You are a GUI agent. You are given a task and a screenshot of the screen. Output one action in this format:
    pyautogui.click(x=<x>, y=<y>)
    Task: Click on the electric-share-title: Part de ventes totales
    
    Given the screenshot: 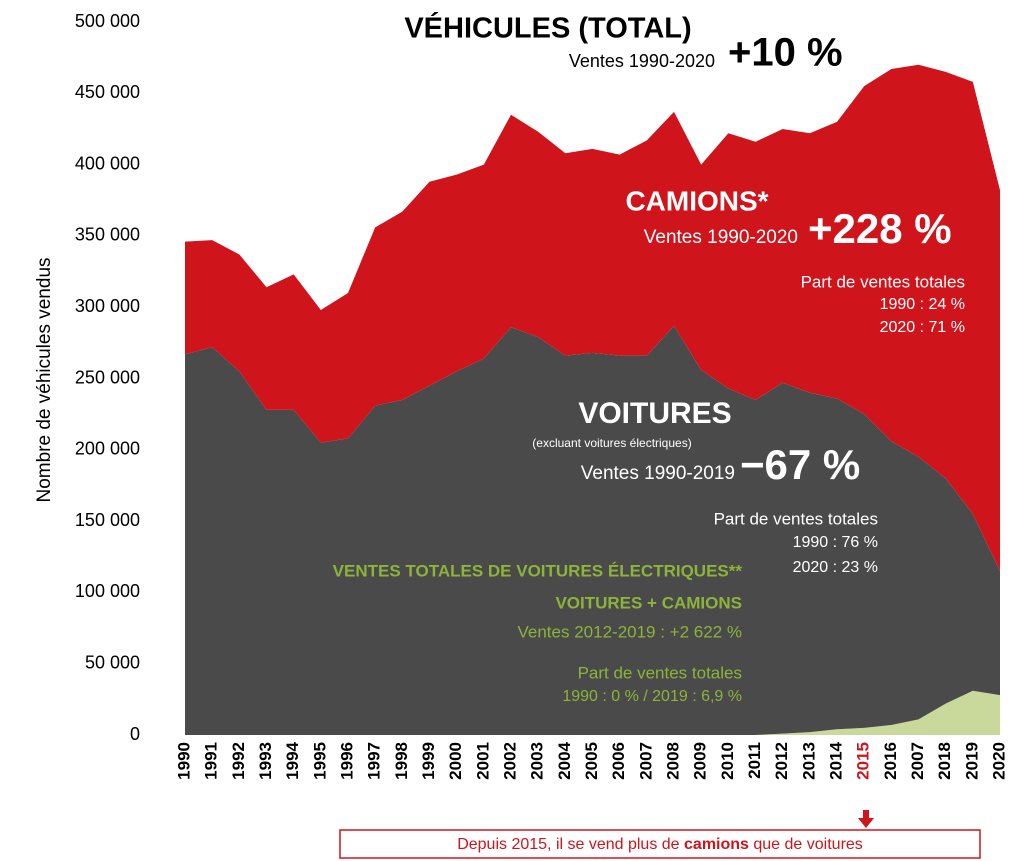 What is the action you would take?
    pyautogui.click(x=660, y=672)
    